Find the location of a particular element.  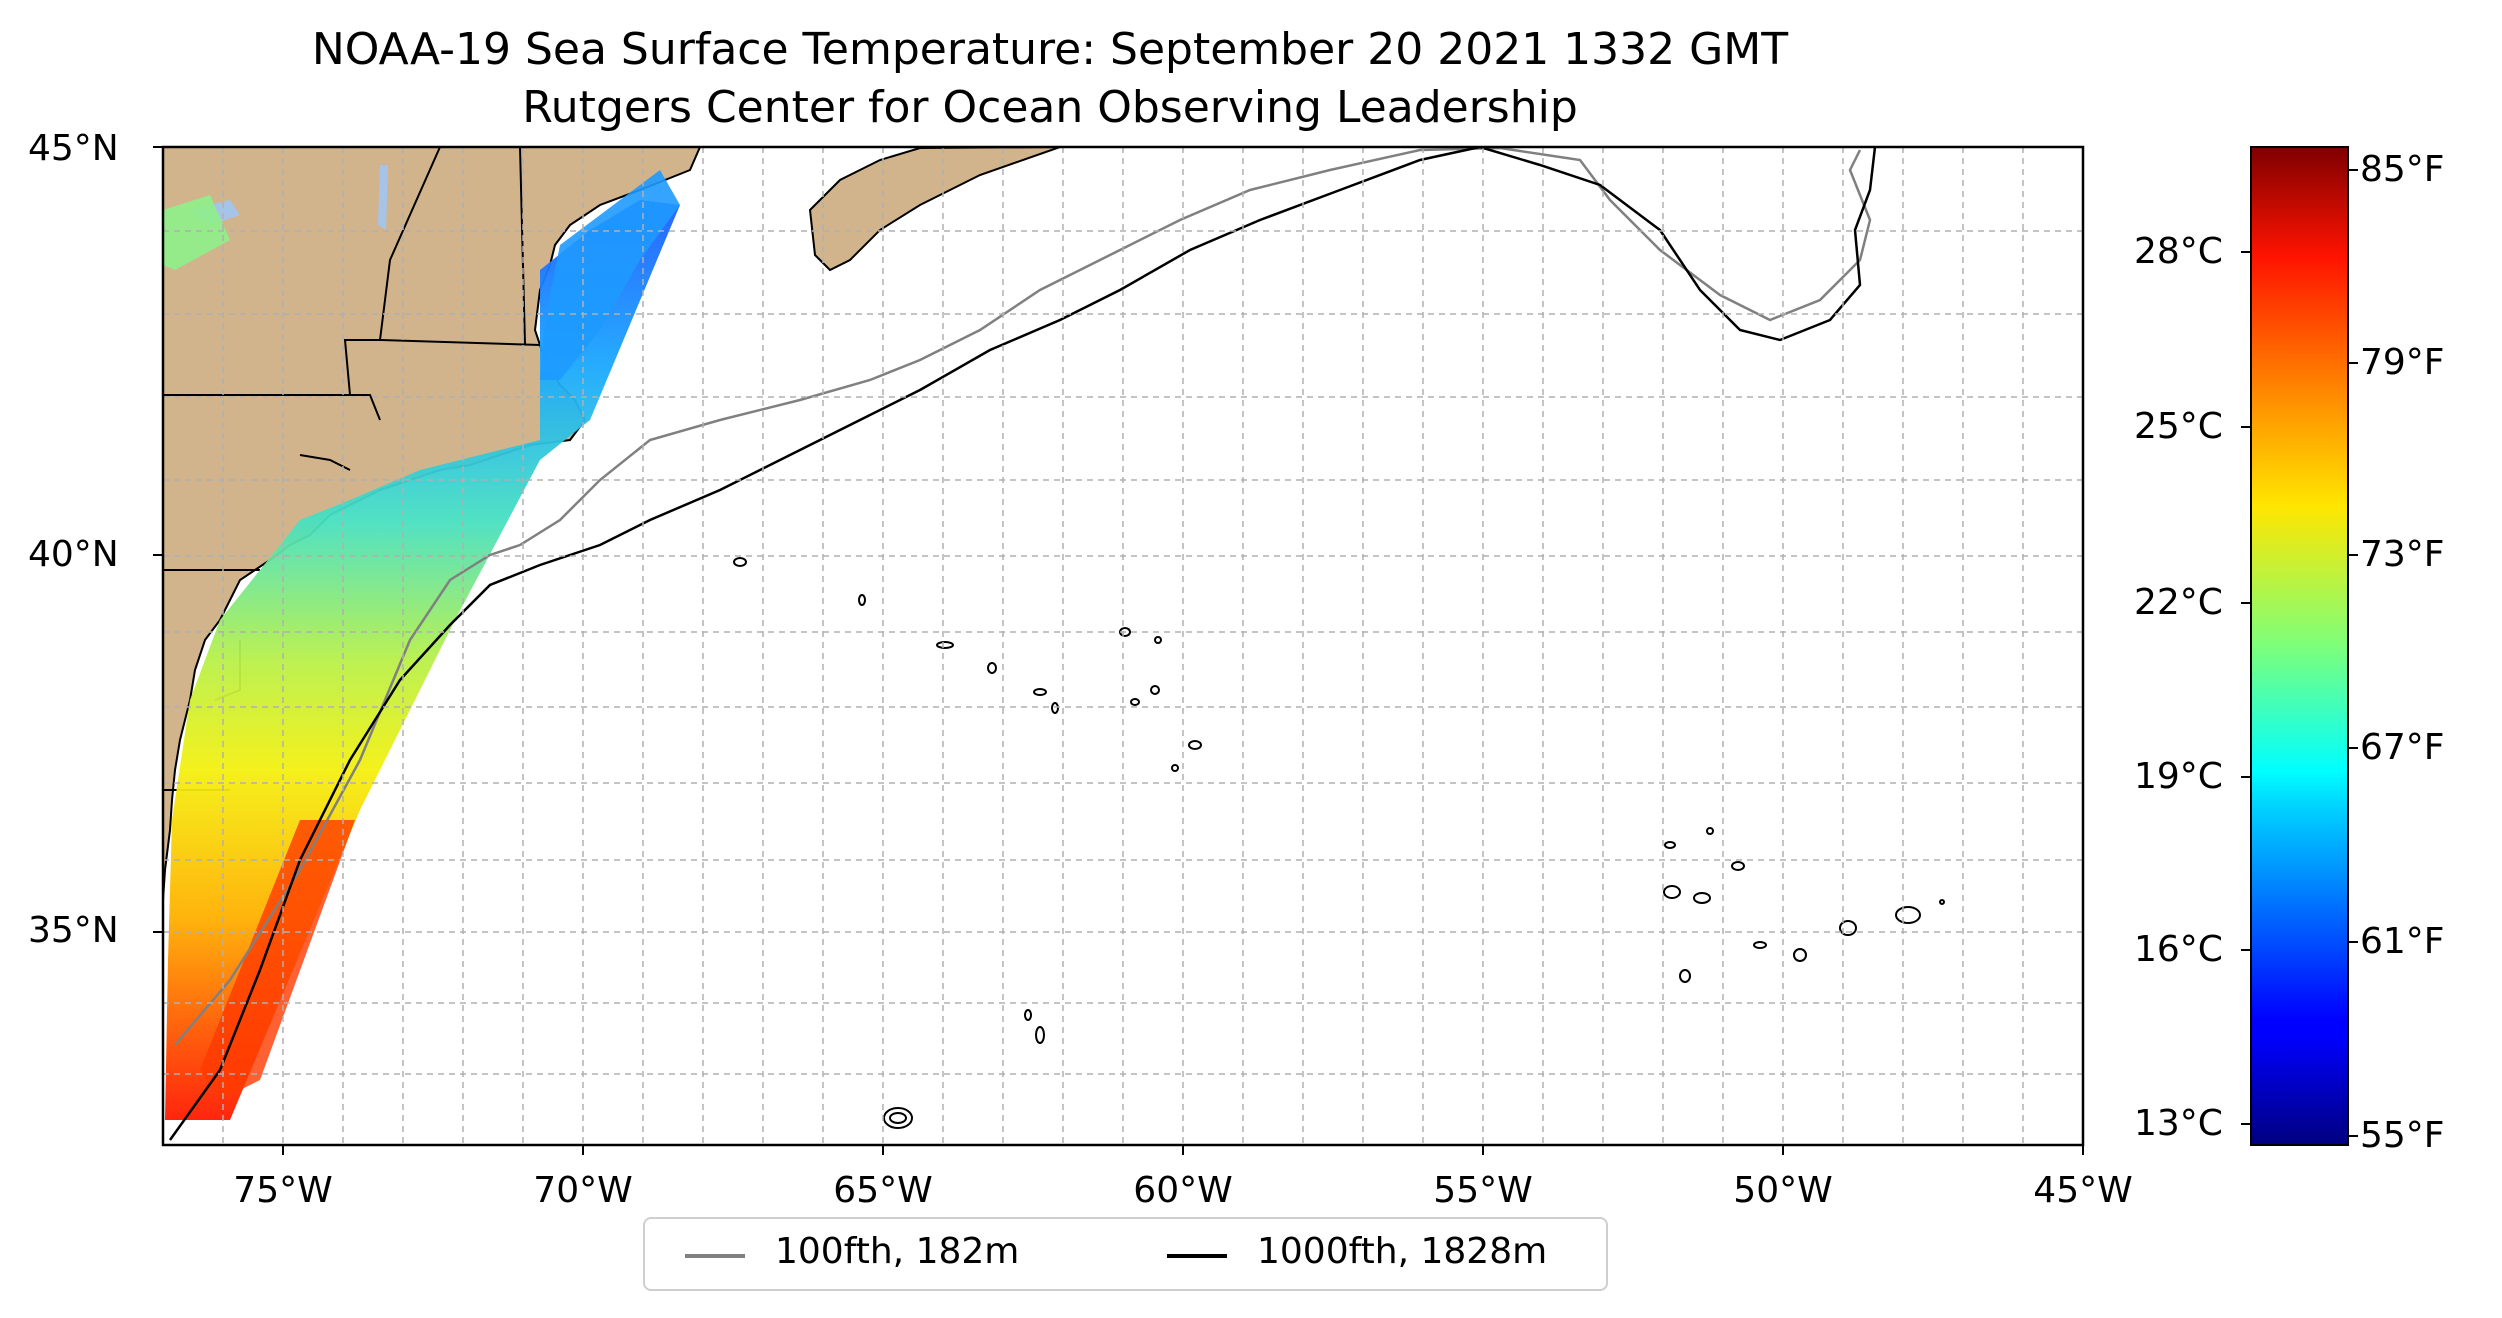

sst-swath-north is located at coordinates (610, 275).